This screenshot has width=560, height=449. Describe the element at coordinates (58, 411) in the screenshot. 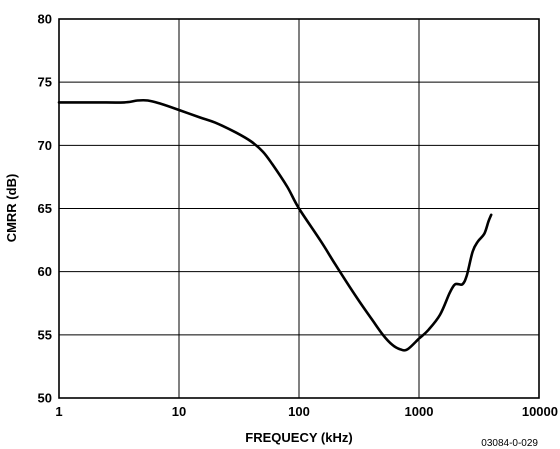

I see `x-tick-label: 1` at that location.